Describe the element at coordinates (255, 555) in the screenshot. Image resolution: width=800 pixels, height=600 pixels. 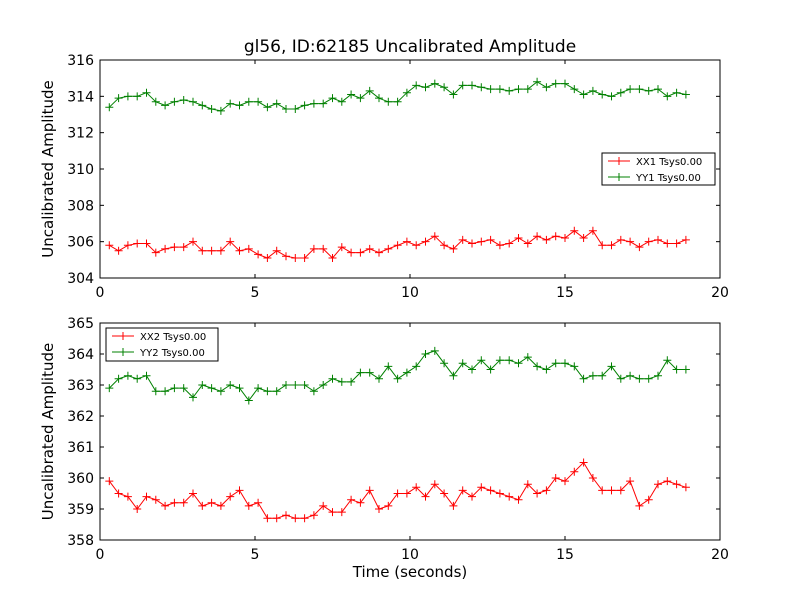
I see `x-tick-label: 5` at that location.